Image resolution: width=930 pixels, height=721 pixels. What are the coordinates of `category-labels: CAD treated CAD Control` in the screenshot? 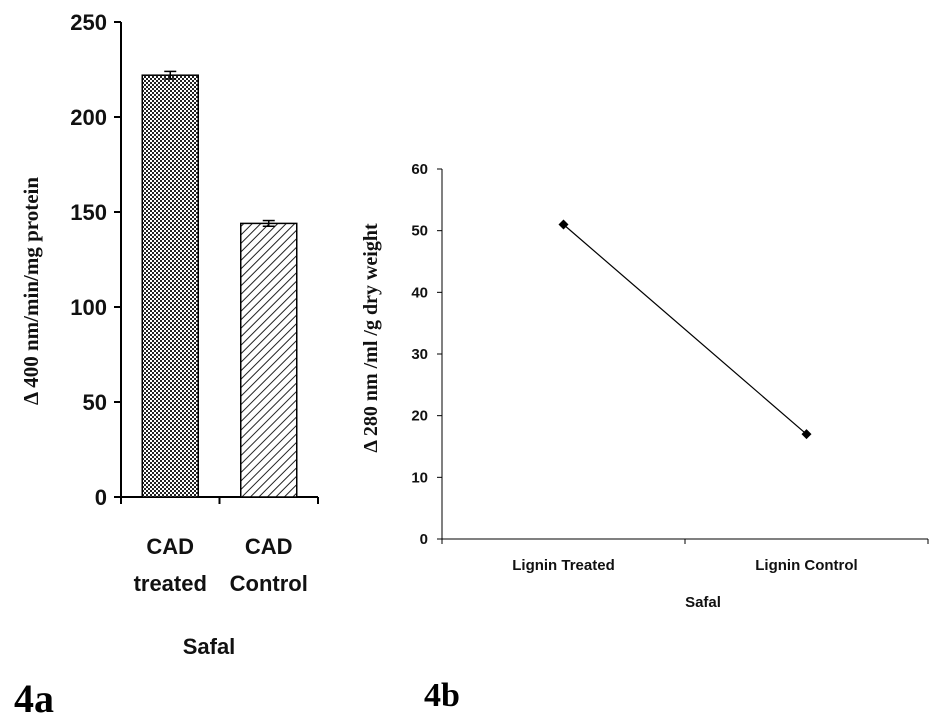 It's located at (221, 565).